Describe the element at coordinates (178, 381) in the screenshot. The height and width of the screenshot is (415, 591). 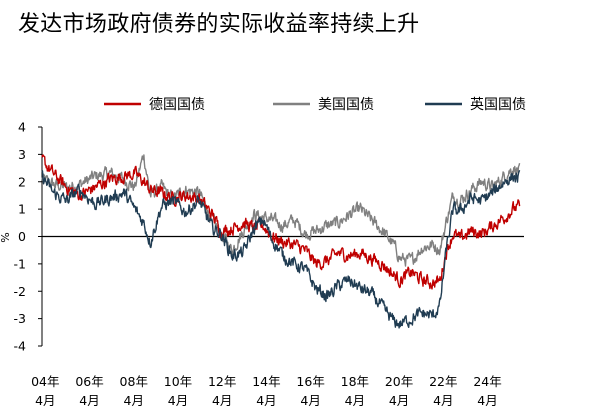
I see `x-tick-label-year: 10年` at that location.